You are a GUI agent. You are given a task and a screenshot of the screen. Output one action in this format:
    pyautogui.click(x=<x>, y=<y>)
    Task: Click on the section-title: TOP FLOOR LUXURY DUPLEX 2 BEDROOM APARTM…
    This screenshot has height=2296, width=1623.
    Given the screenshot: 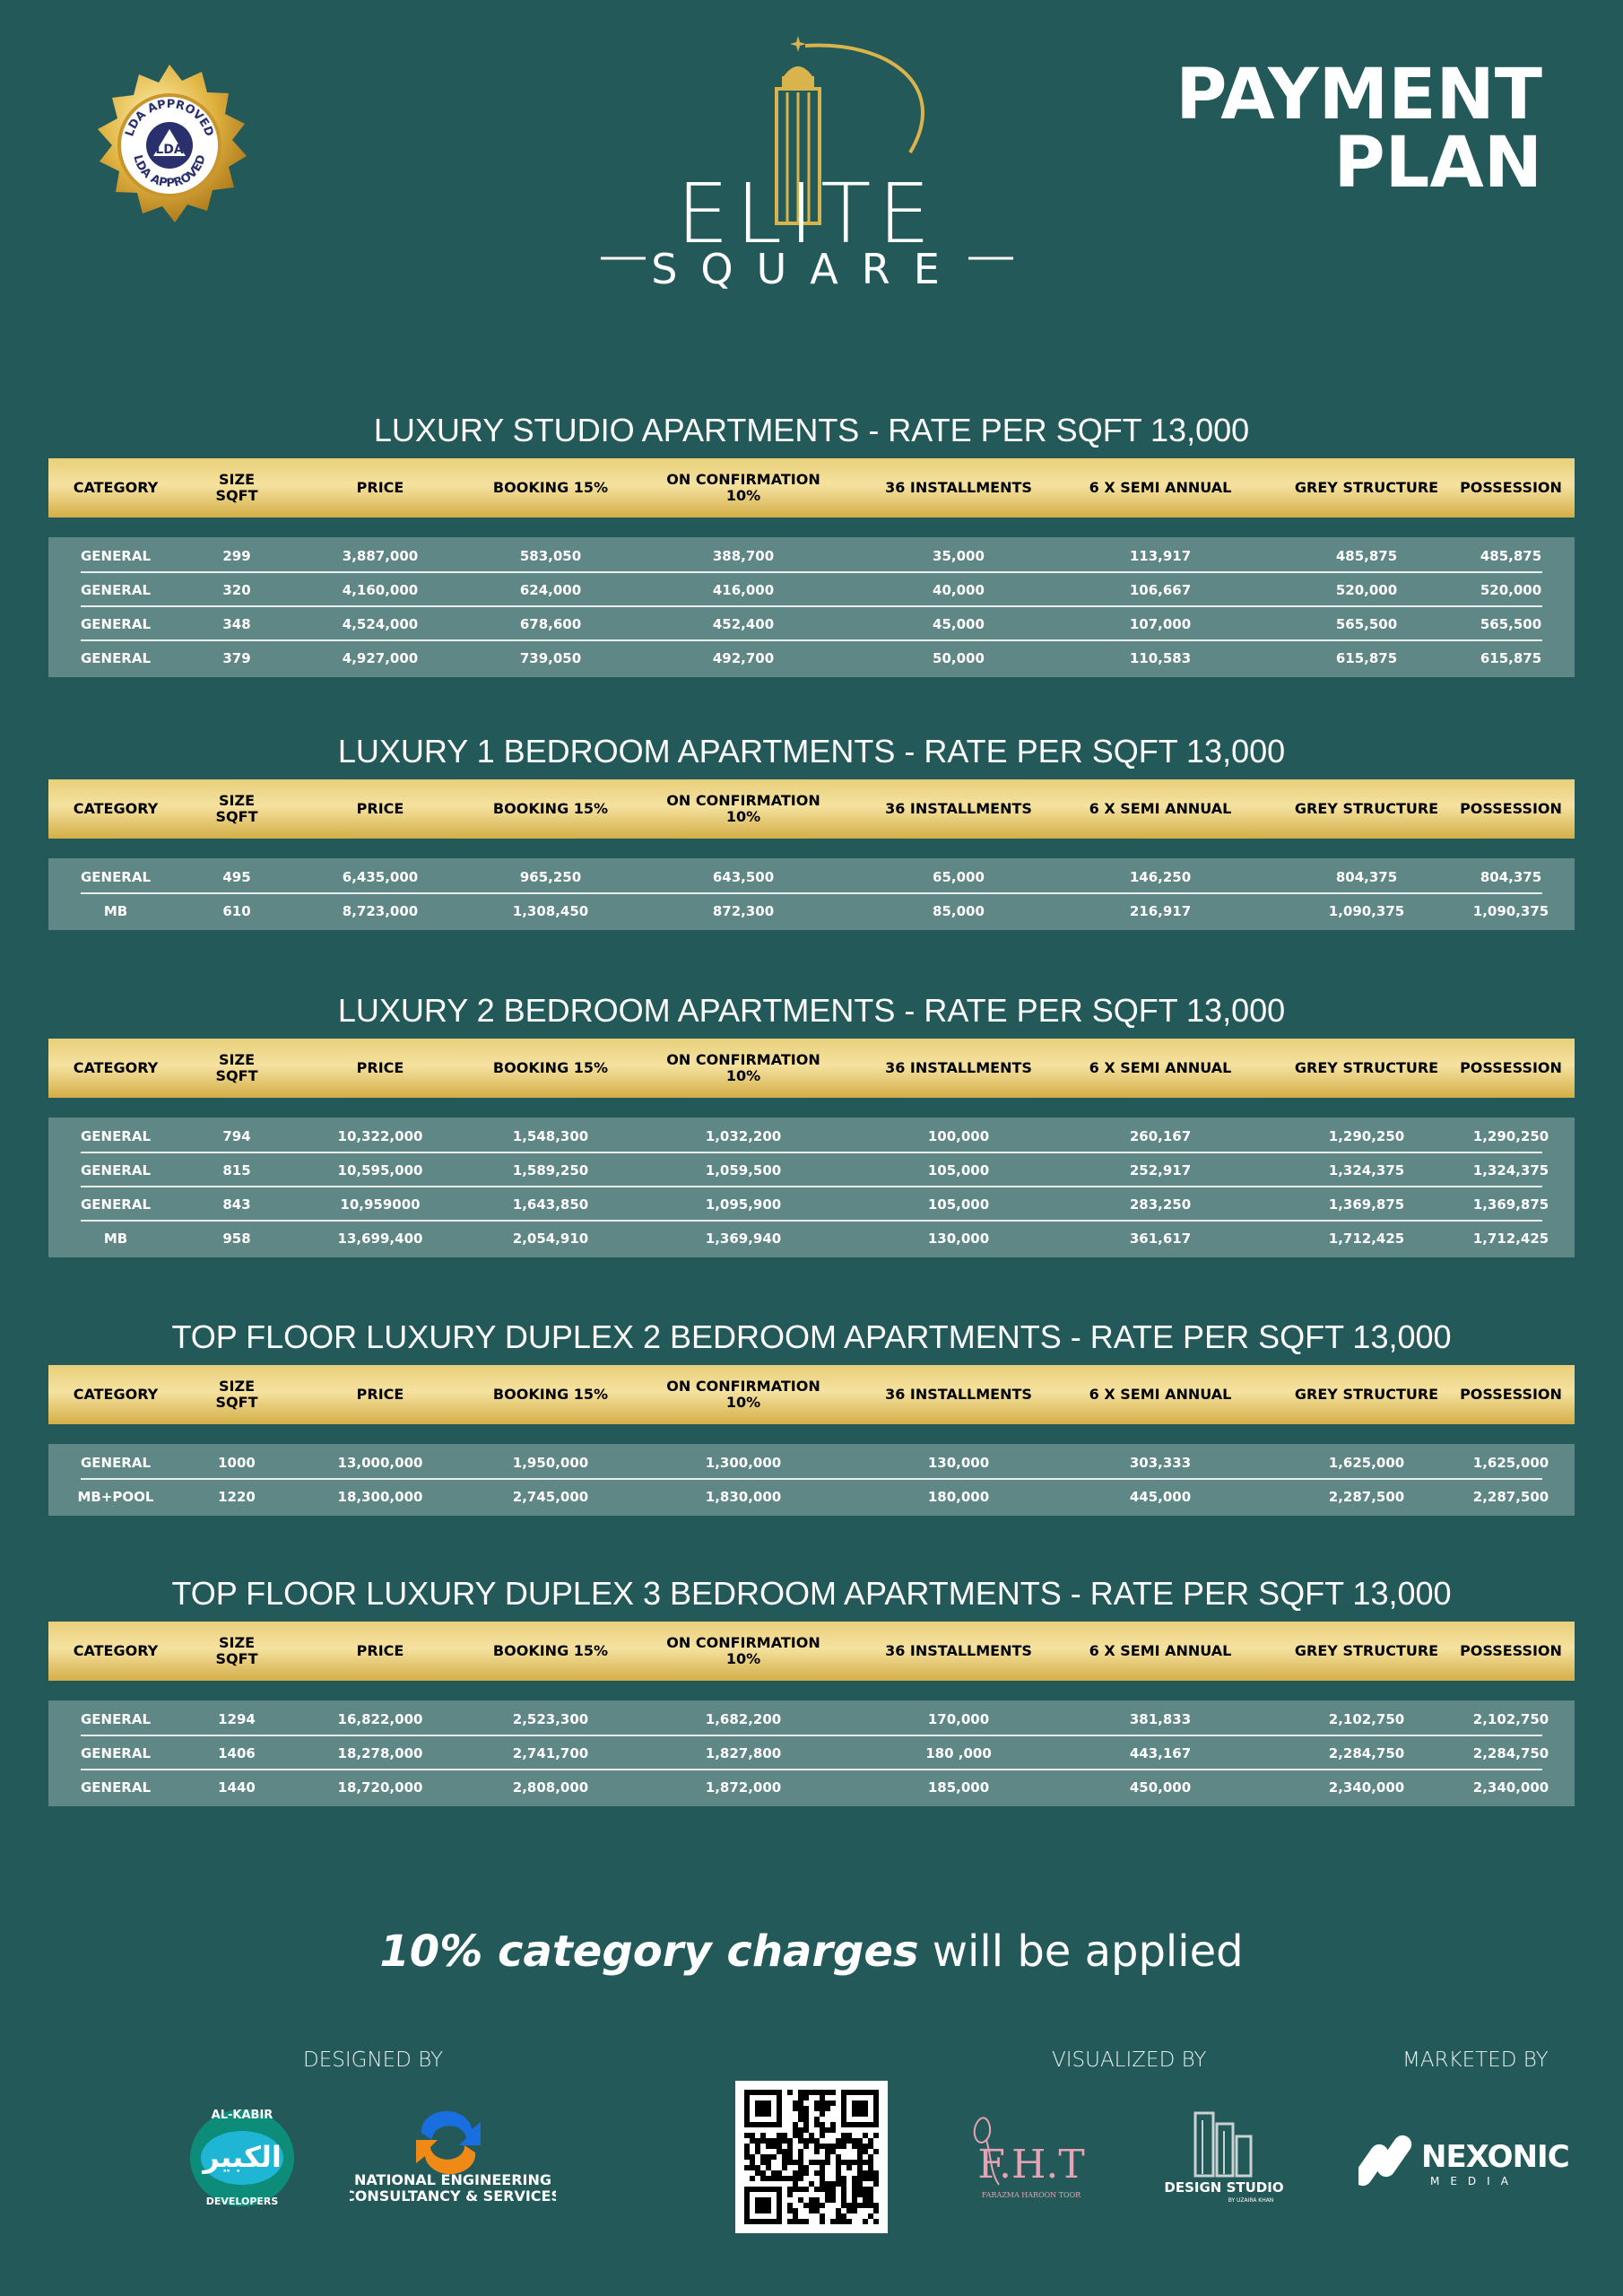 What is the action you would take?
    pyautogui.click(x=811, y=1336)
    